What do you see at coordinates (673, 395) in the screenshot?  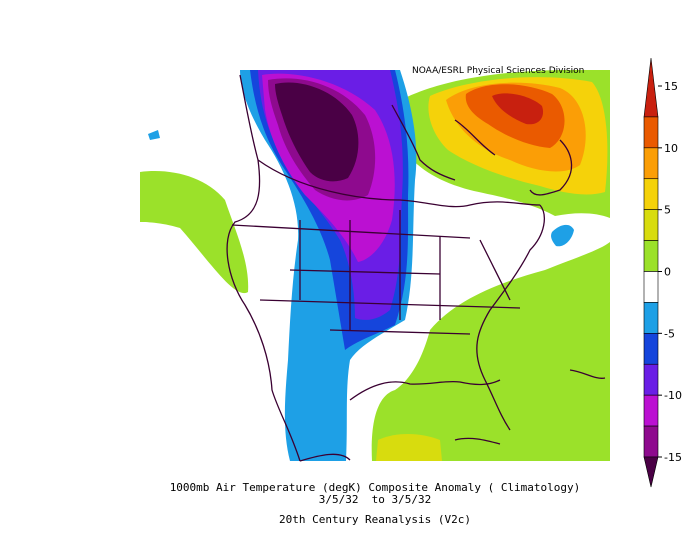 I see `colorbar-tick-label: -10` at bounding box center [673, 395].